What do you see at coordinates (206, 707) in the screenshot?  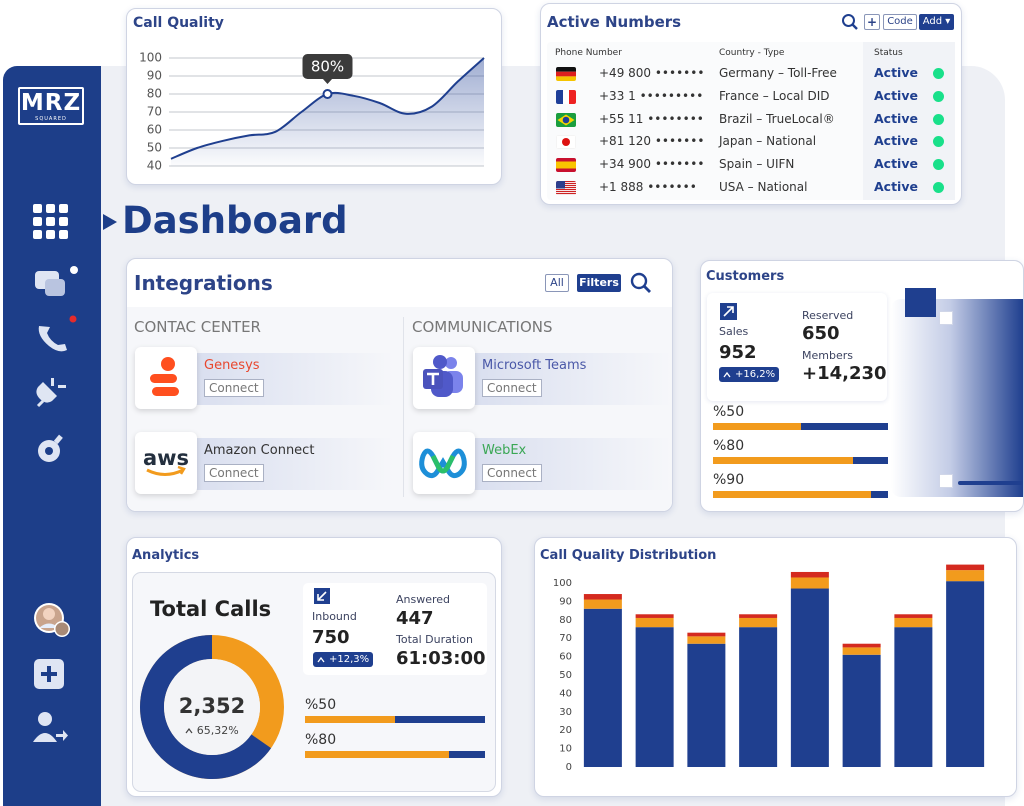 I see `donut-segment` at bounding box center [206, 707].